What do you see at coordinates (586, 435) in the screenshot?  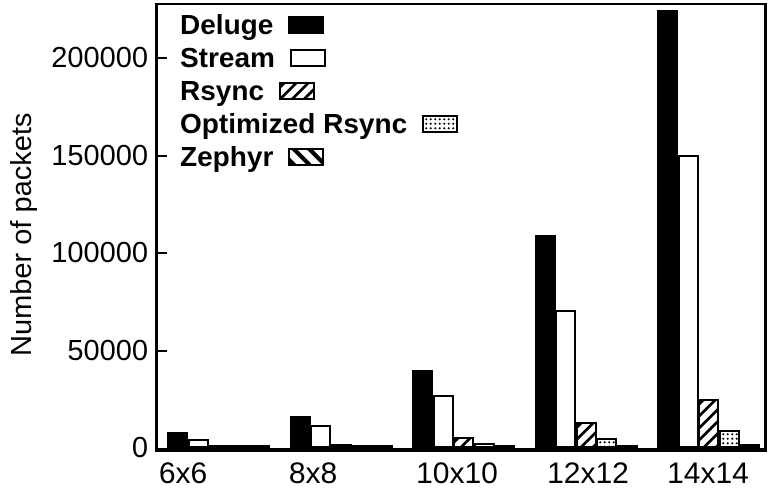 I see `bar-rsync-12x12` at bounding box center [586, 435].